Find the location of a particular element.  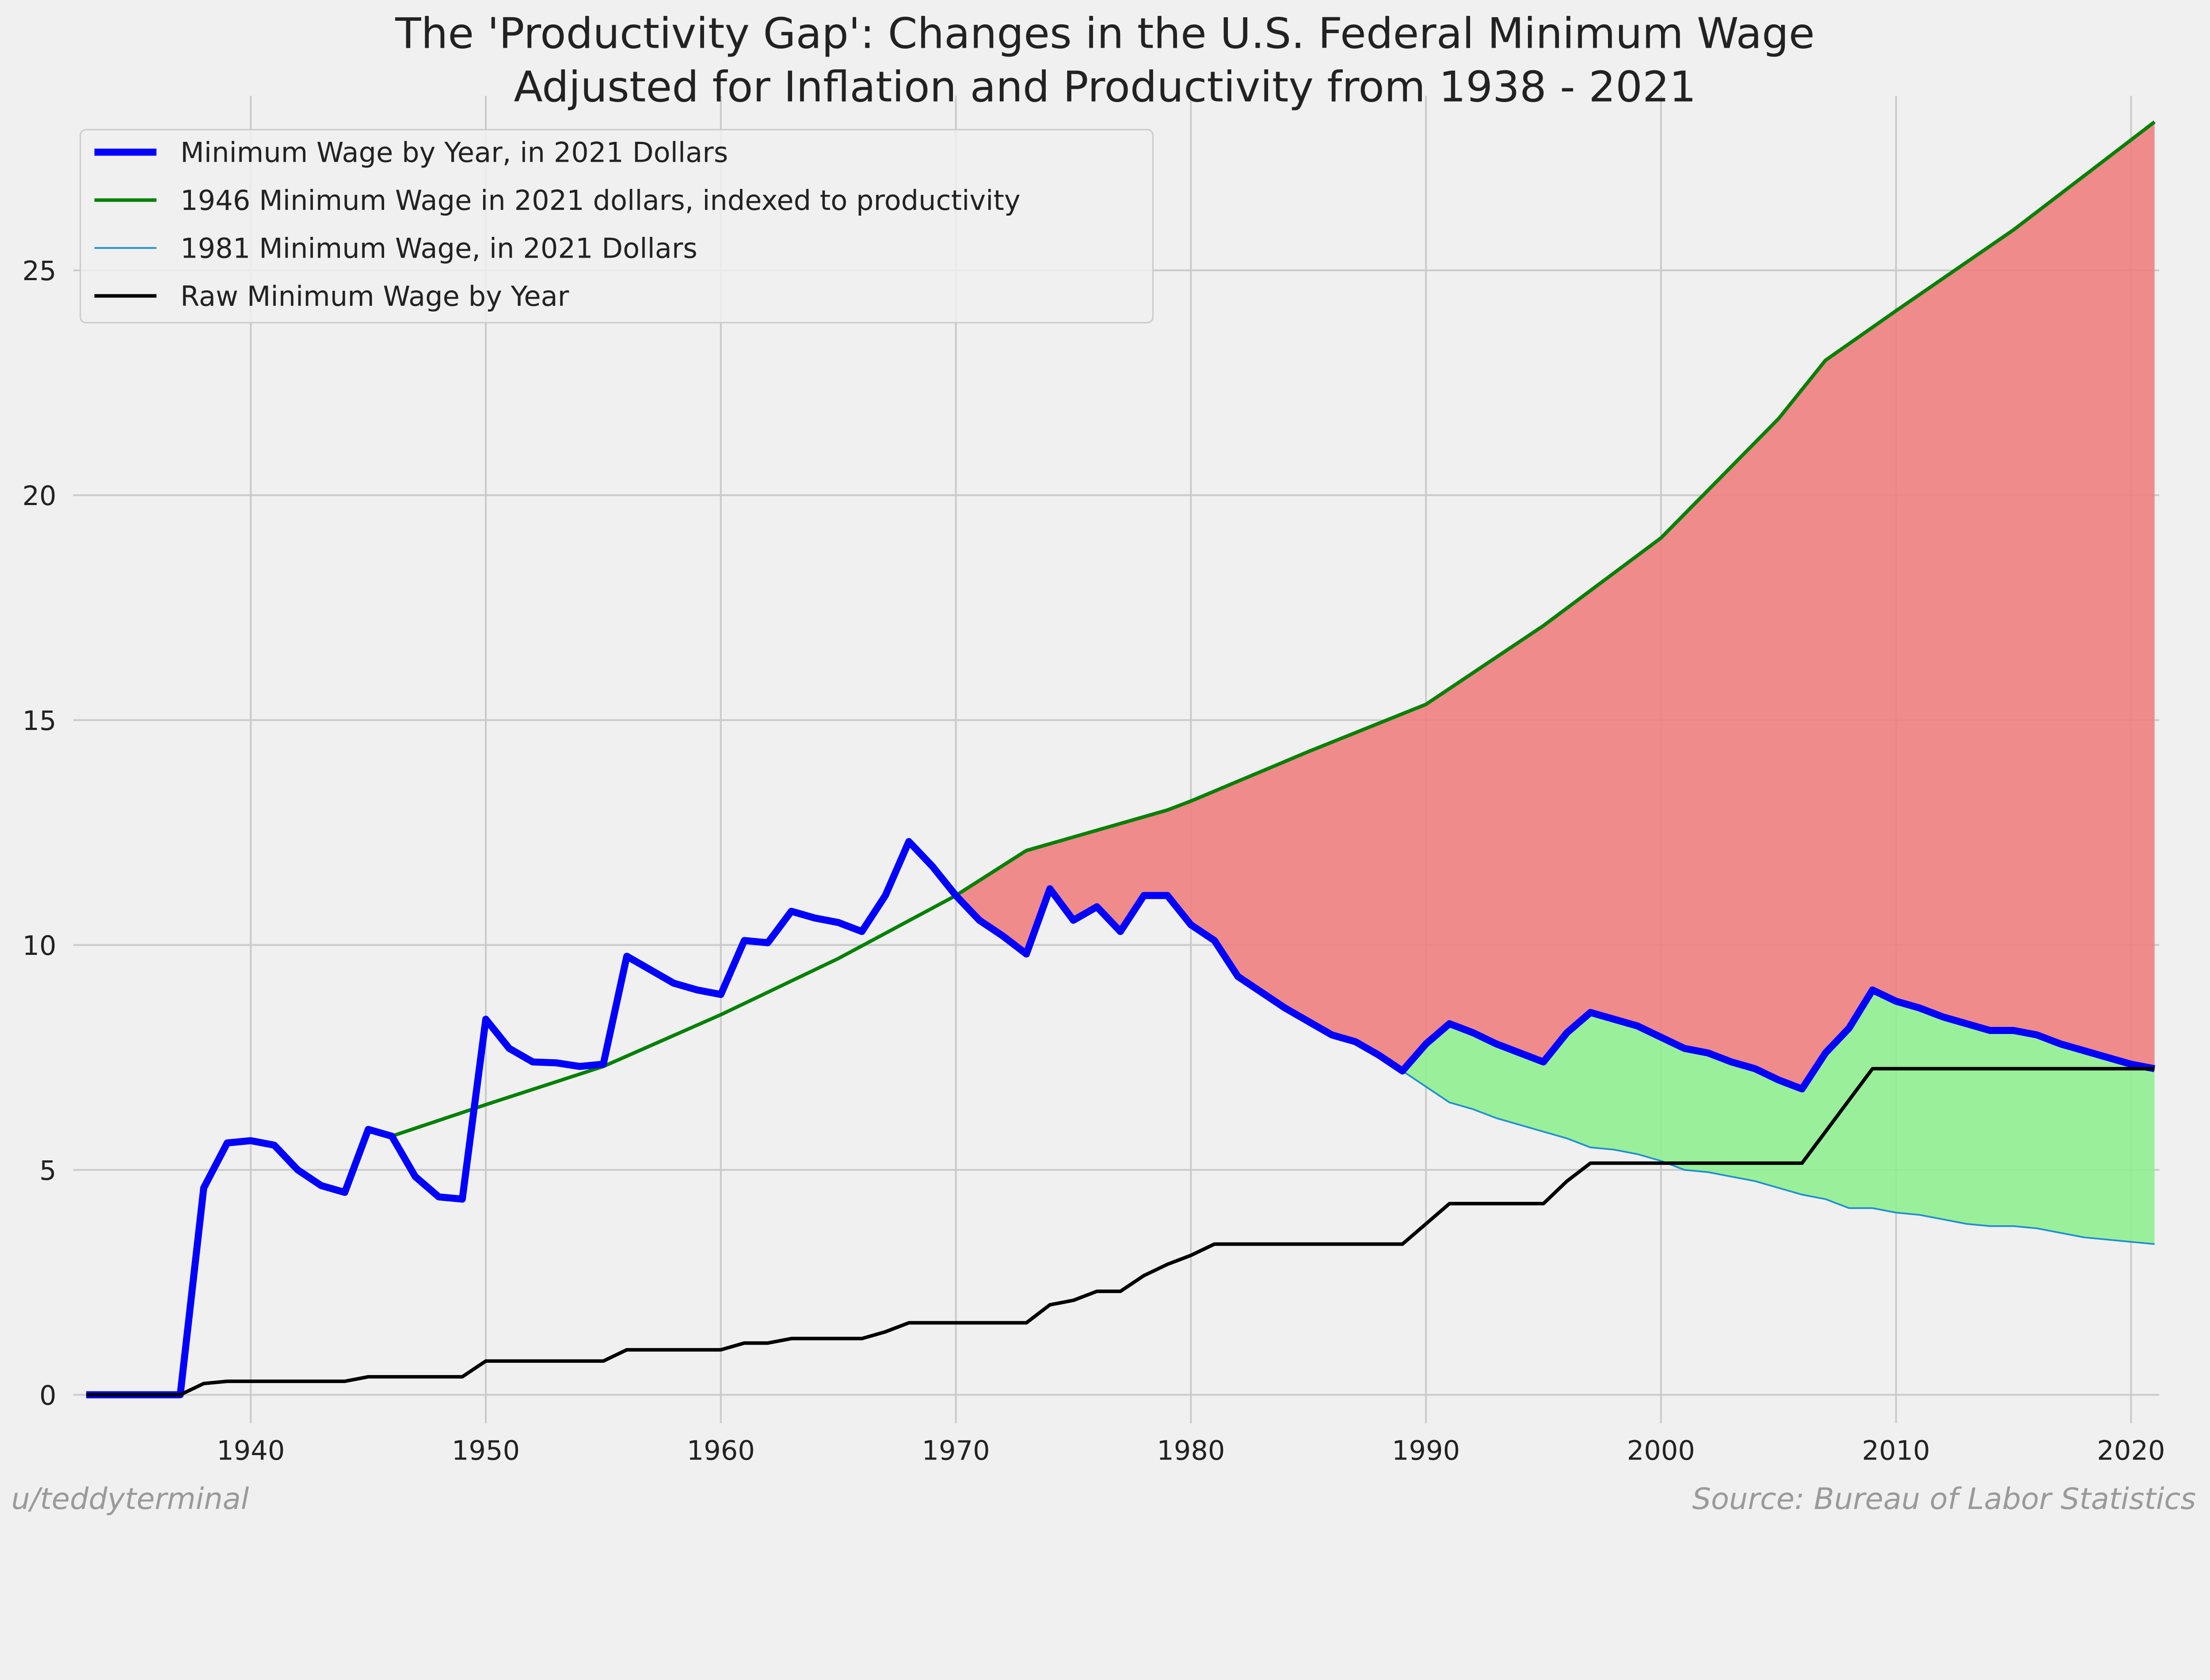

y-tick-label: 25 is located at coordinates (39, 271).